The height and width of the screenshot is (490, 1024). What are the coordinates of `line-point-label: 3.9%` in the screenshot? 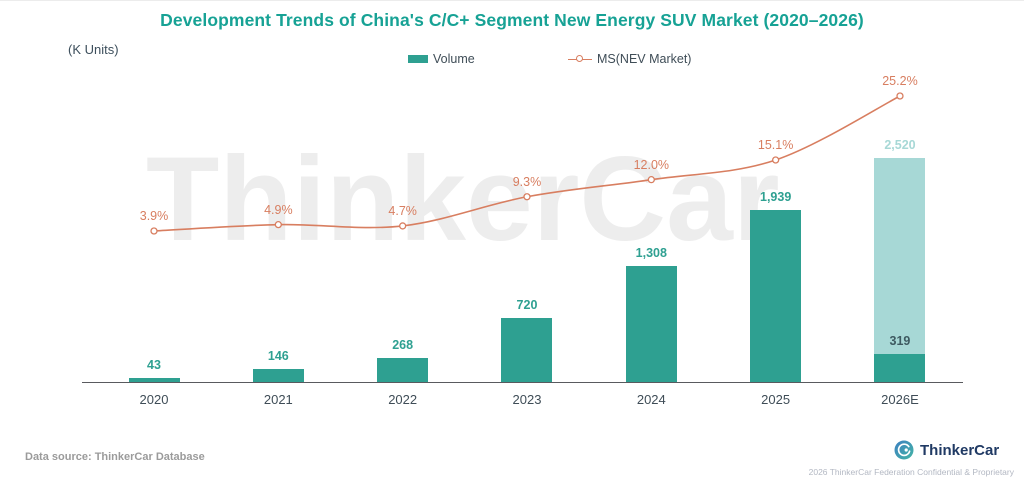 It's located at (154, 215).